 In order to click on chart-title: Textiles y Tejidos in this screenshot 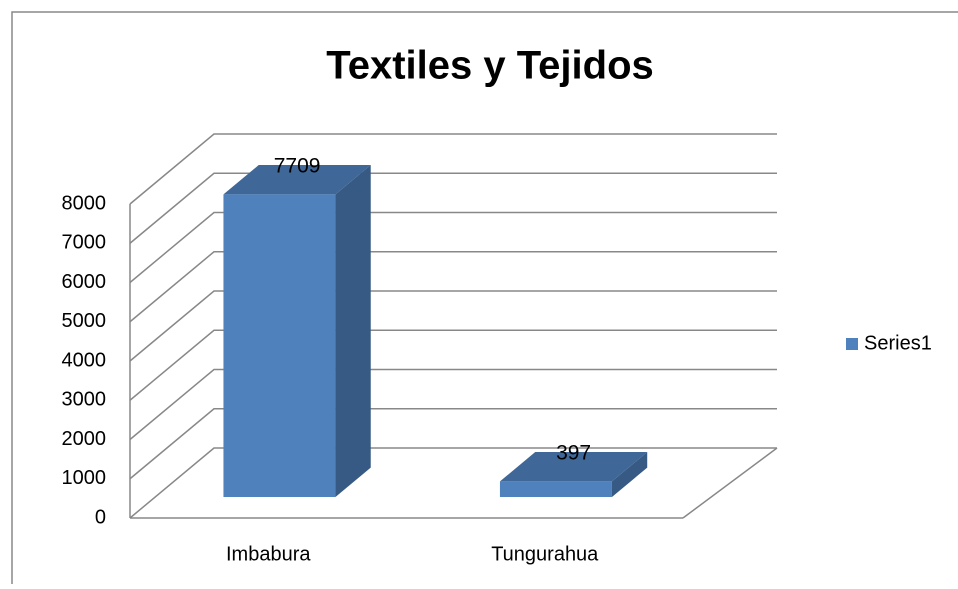, I will do `click(490, 66)`.